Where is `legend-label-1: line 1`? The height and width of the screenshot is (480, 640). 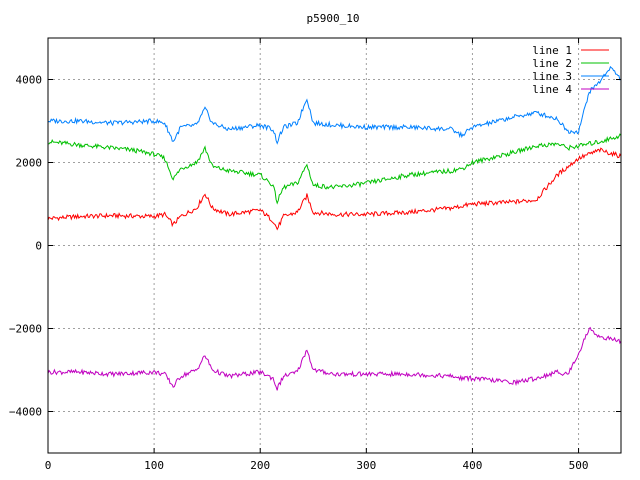 legend-label-1: line 1 is located at coordinates (552, 50).